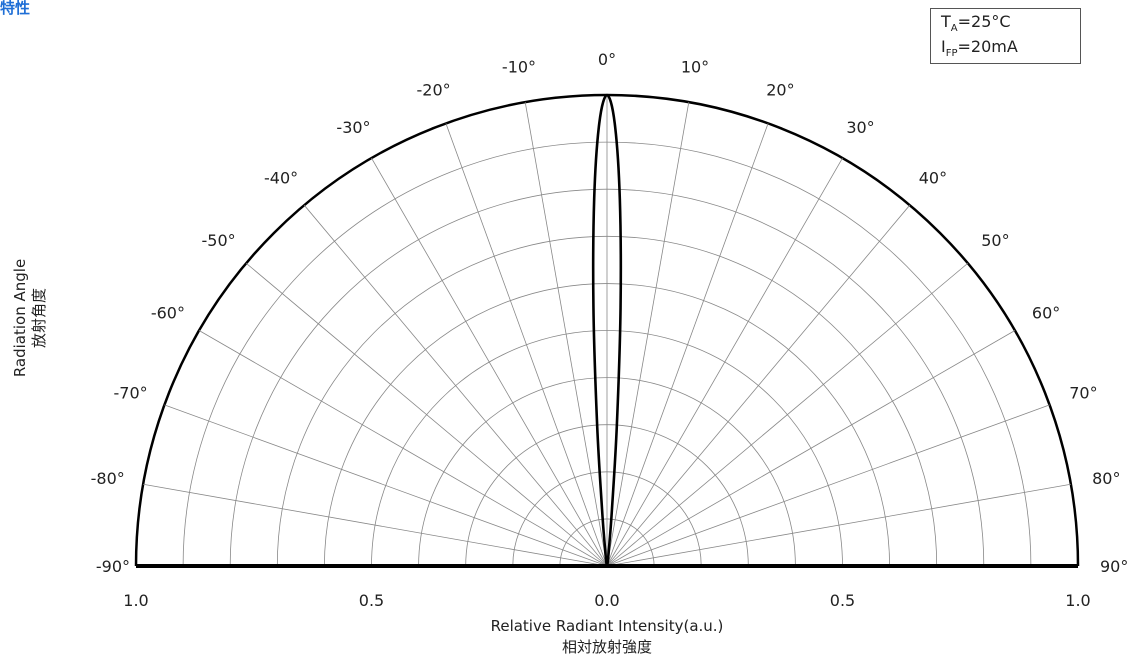 This screenshot has width=1137, height=661. I want to click on angle-tick-label: -10°, so click(519, 67).